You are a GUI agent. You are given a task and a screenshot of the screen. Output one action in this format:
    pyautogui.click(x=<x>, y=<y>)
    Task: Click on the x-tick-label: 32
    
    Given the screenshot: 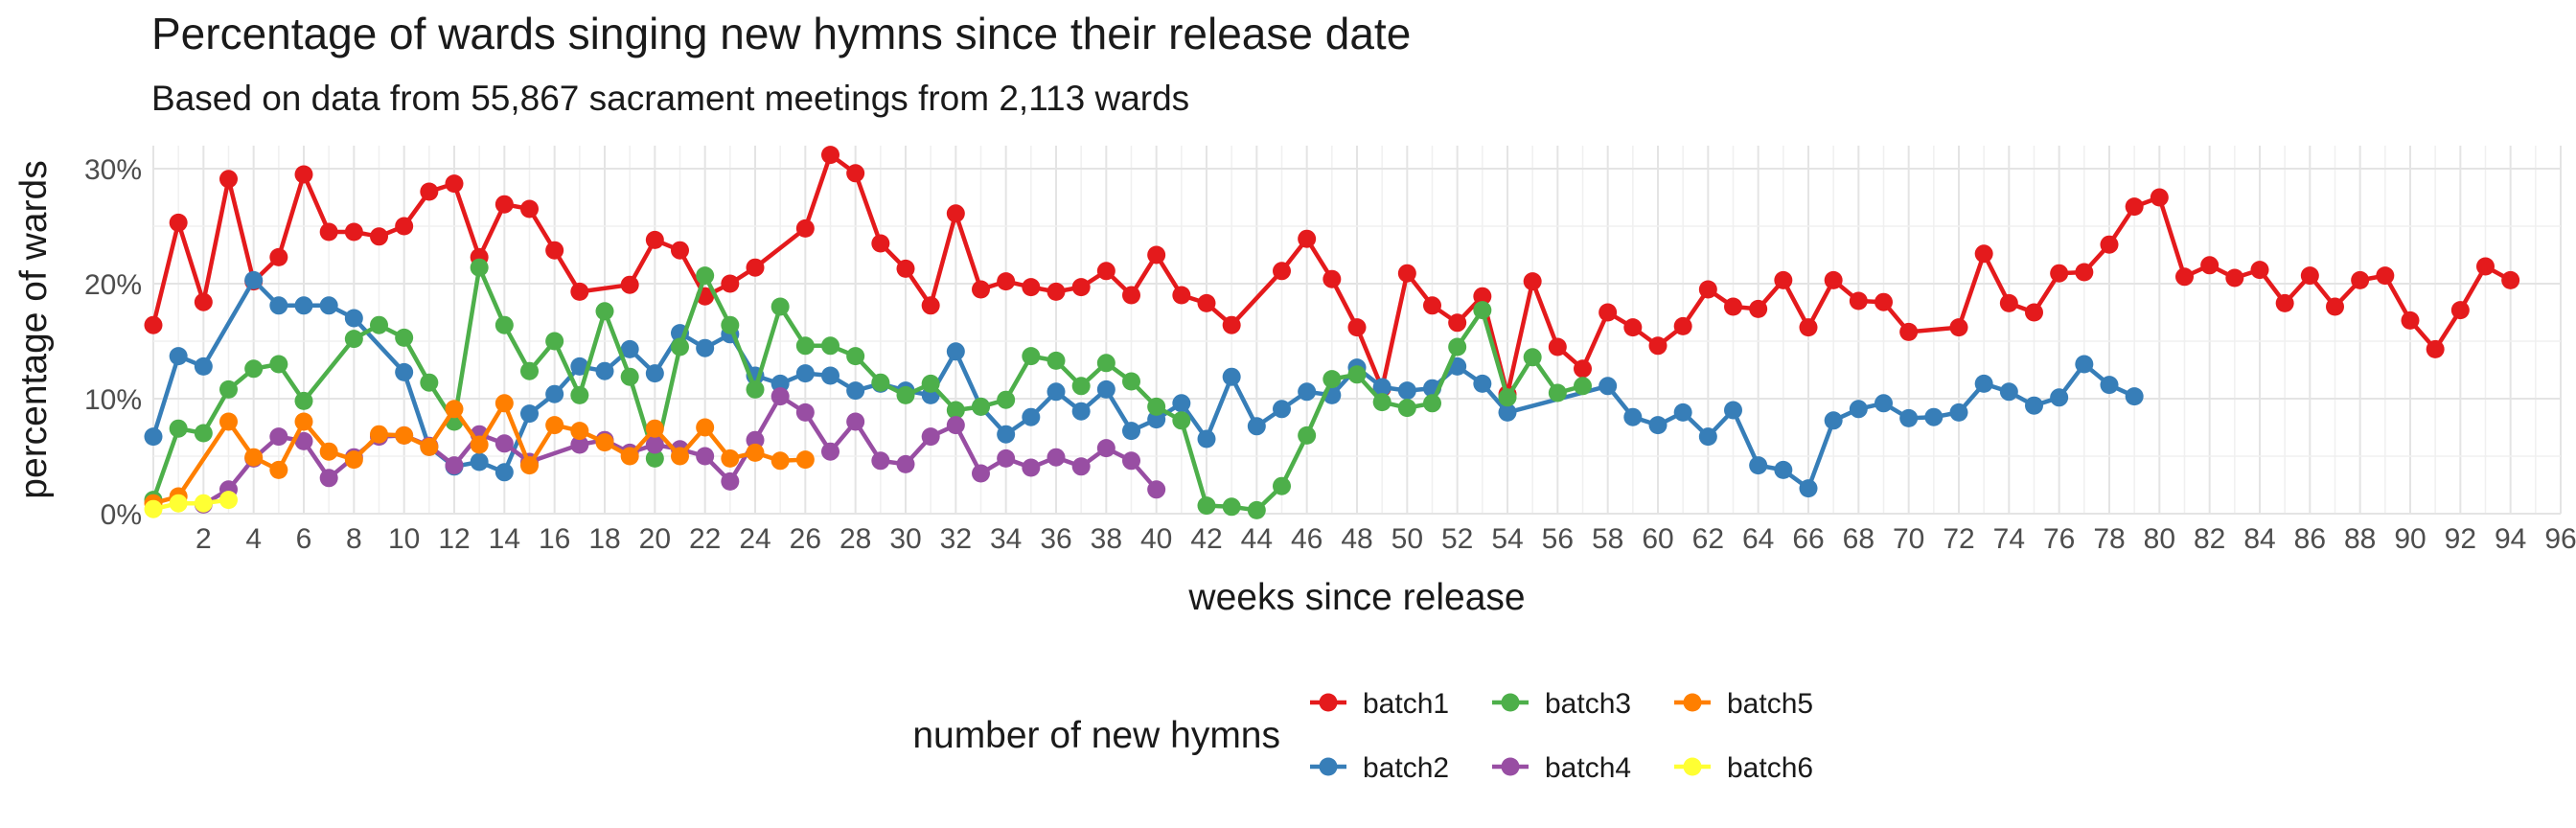 What is the action you would take?
    pyautogui.click(x=956, y=539)
    